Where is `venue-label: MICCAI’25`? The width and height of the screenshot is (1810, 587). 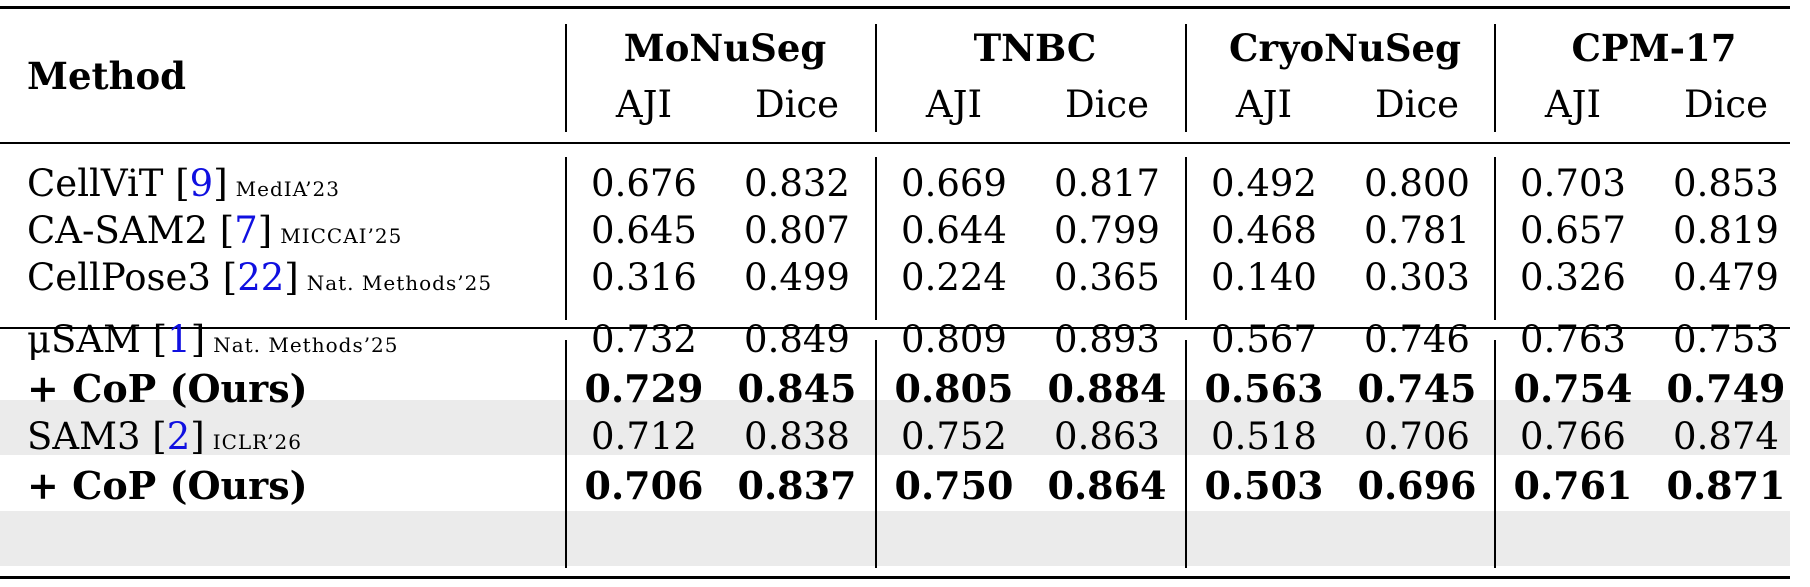
venue-label: MICCAI’25 is located at coordinates (341, 236).